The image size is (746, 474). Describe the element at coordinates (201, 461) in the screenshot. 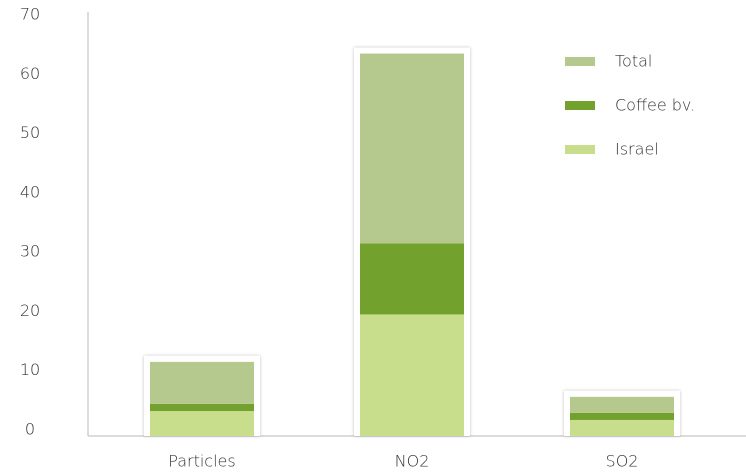

I see `x-tick-label: Particles` at that location.